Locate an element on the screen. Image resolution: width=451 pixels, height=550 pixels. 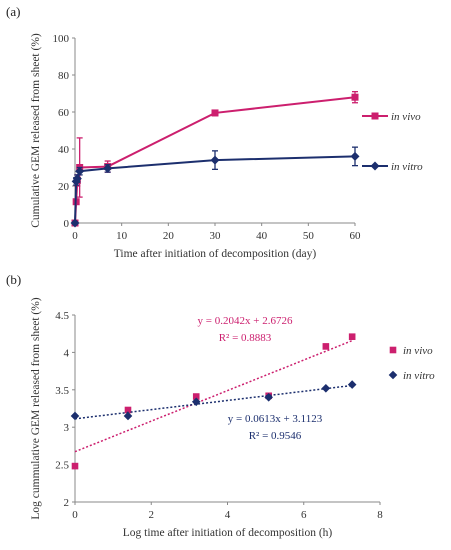
x-tick-label: 40 is located at coordinates (262, 236).